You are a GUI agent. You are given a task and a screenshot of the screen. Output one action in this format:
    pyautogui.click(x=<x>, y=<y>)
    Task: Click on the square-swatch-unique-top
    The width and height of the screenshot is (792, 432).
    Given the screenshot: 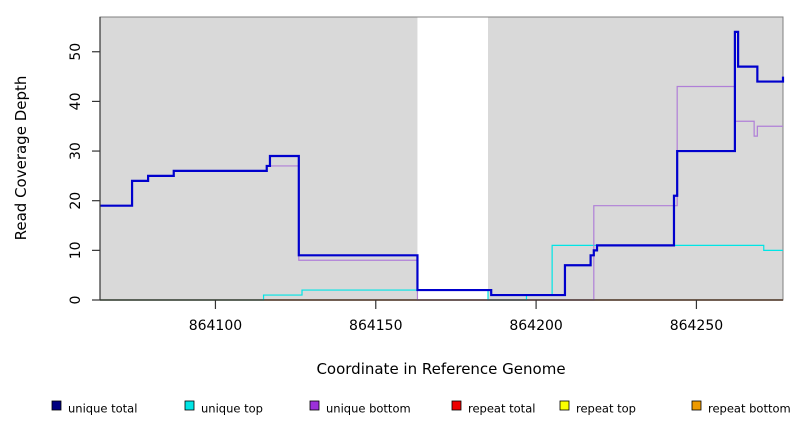 What is the action you would take?
    pyautogui.click(x=189, y=405)
    